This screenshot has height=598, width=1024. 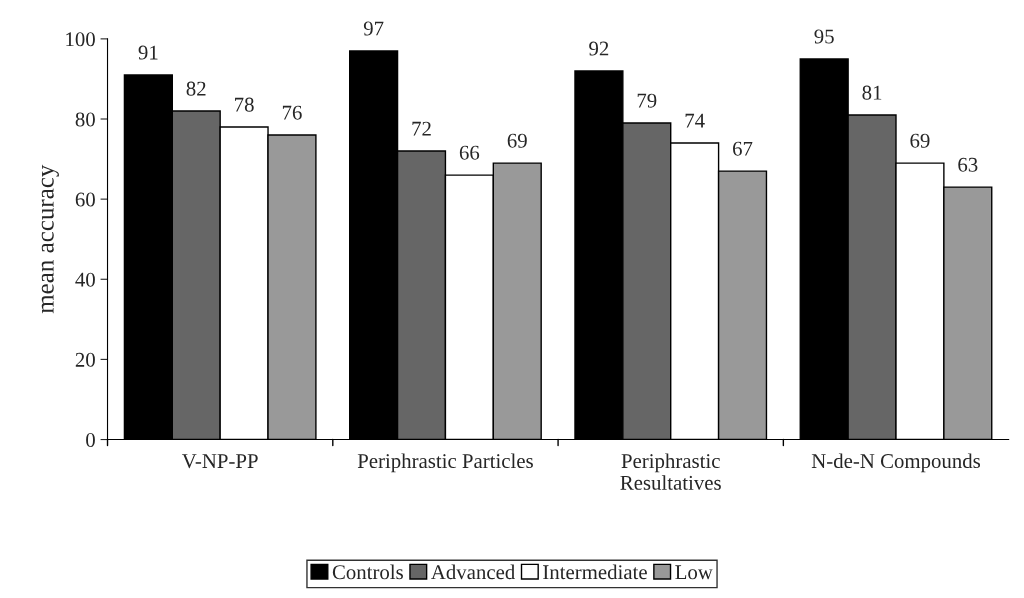 I want to click on x-tick-label: N-de-N Compounds, so click(x=896, y=463).